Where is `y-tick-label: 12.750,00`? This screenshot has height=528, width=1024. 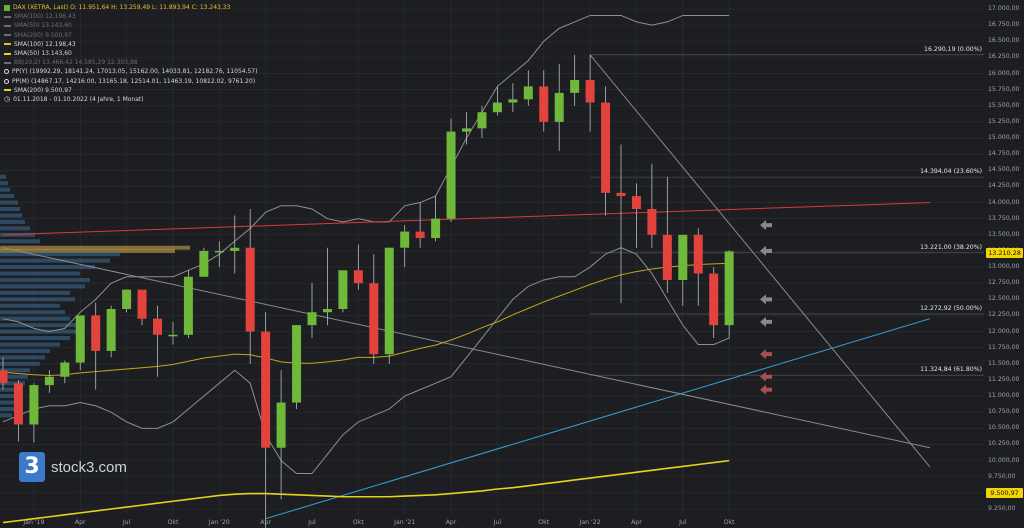
y-tick-label: 12.750,00 is located at coordinates (1004, 283).